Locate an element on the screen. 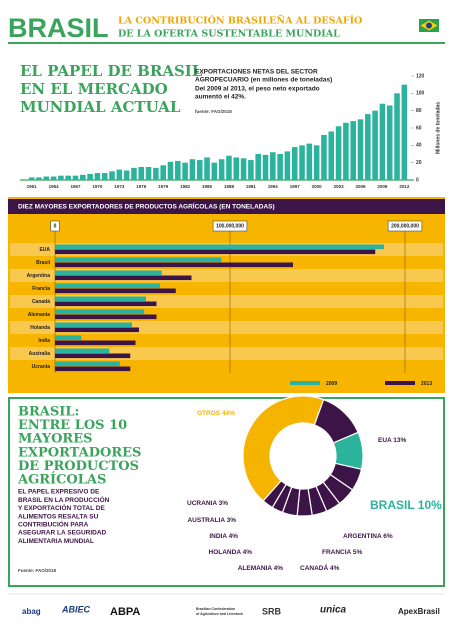 The width and height of the screenshot is (453, 639). chart-subtitle: EXPORTACIONES NETAS DEL SECTOR is located at coordinates (256, 72).